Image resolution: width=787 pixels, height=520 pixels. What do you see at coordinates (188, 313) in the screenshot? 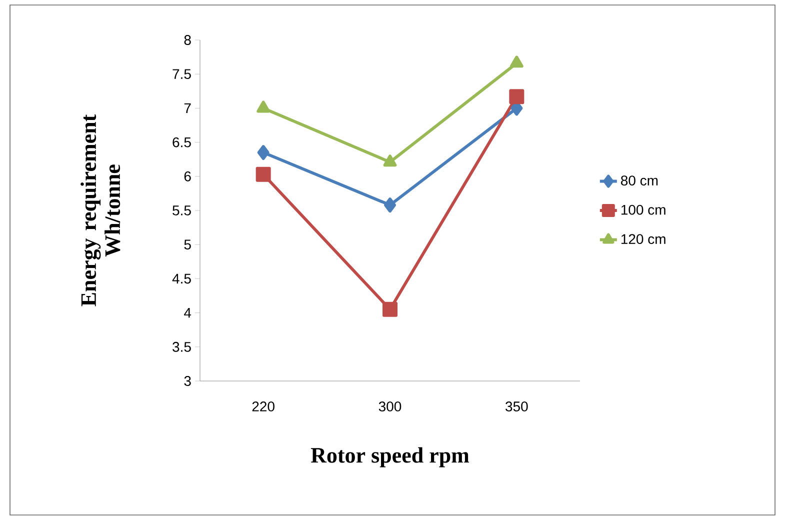
I see `y-tick-label: 4` at bounding box center [188, 313].